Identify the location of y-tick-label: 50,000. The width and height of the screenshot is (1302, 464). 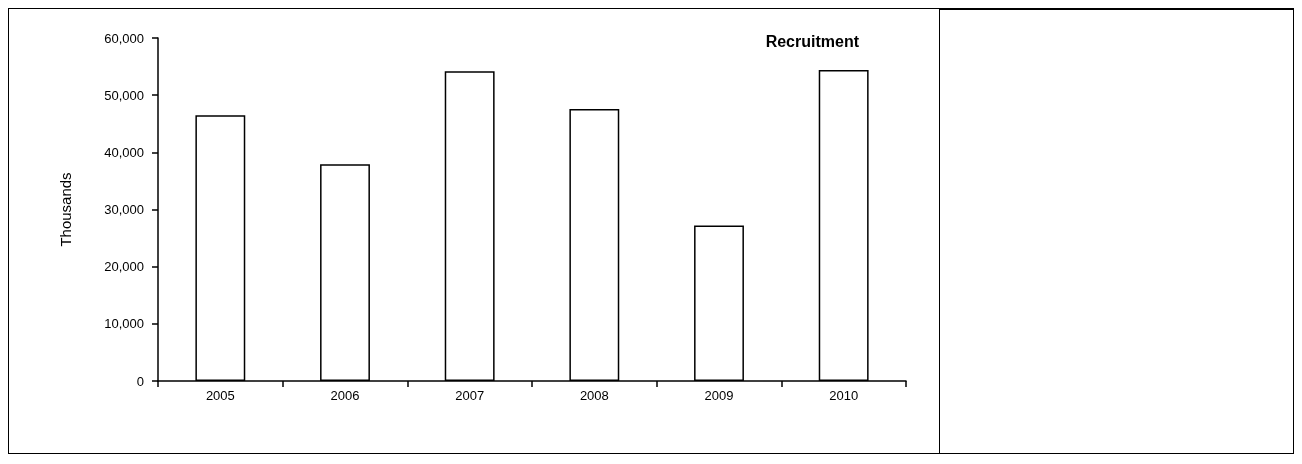
(124, 95).